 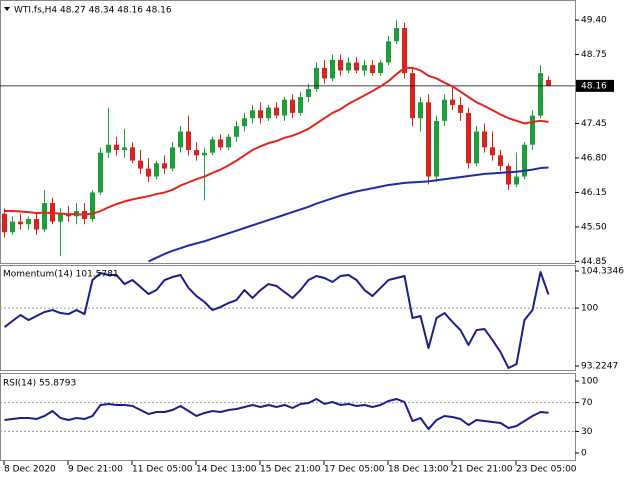 I want to click on y-tick-label: 0, so click(x=584, y=454).